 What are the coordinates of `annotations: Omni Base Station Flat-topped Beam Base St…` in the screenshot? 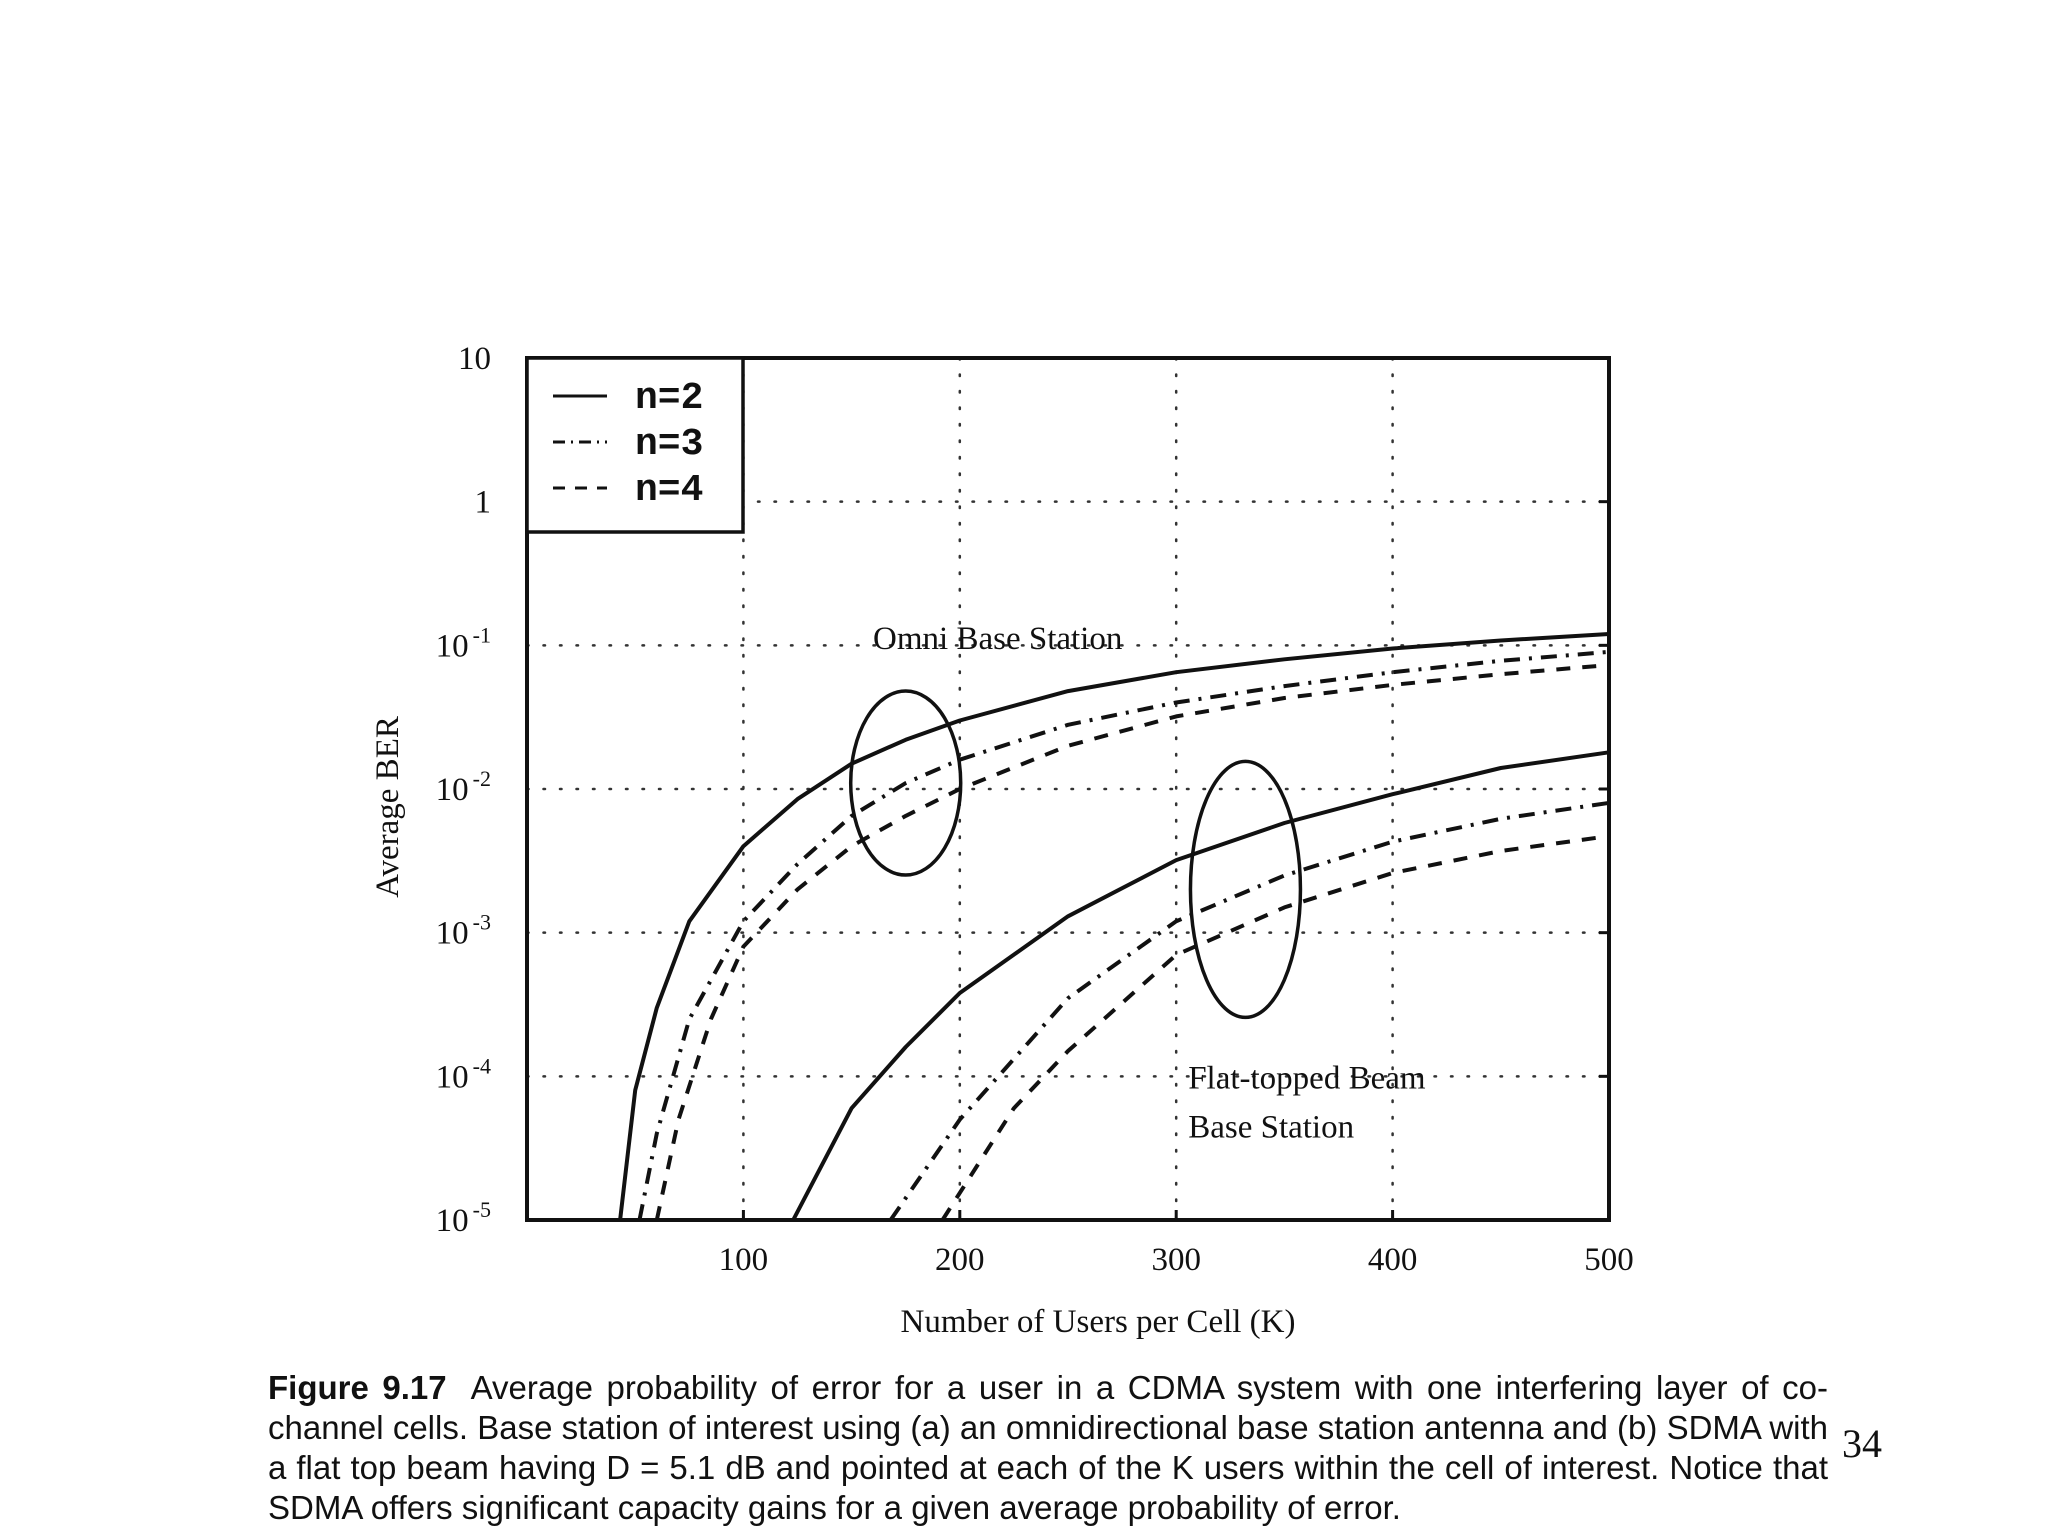 It's located at (1137, 883).